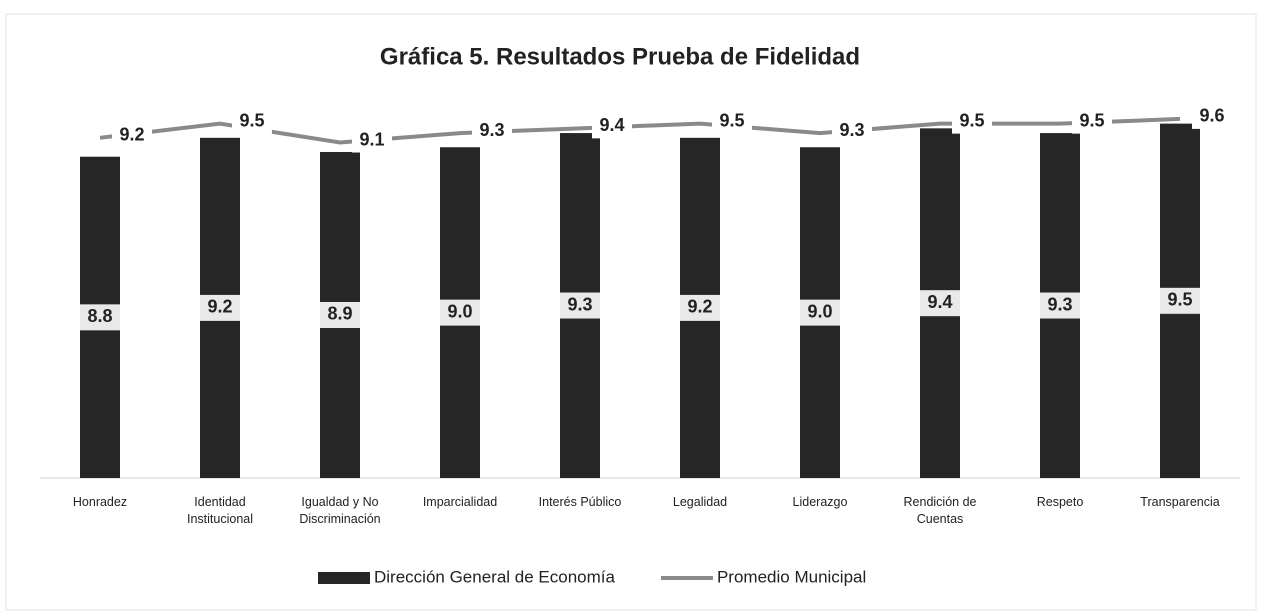 Image resolution: width=1264 pixels, height=615 pixels. What do you see at coordinates (219, 510) in the screenshot?
I see `x-tick-label: Identidad Institucional` at bounding box center [219, 510].